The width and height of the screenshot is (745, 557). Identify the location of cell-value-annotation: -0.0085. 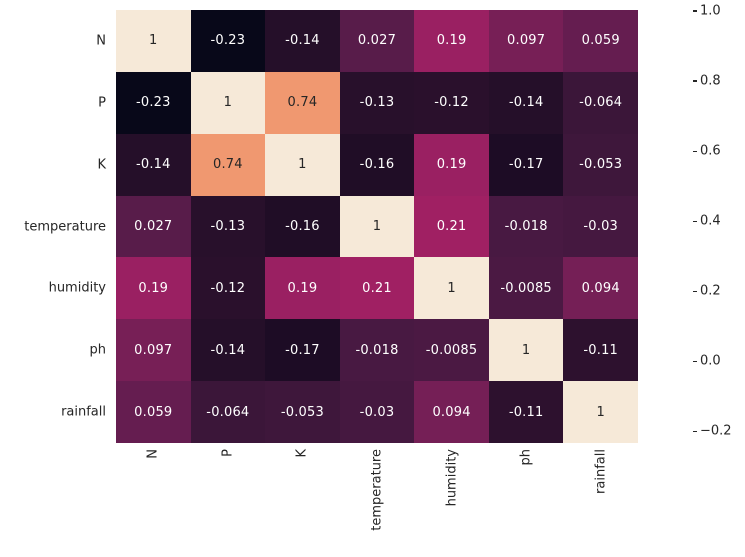
(451, 350).